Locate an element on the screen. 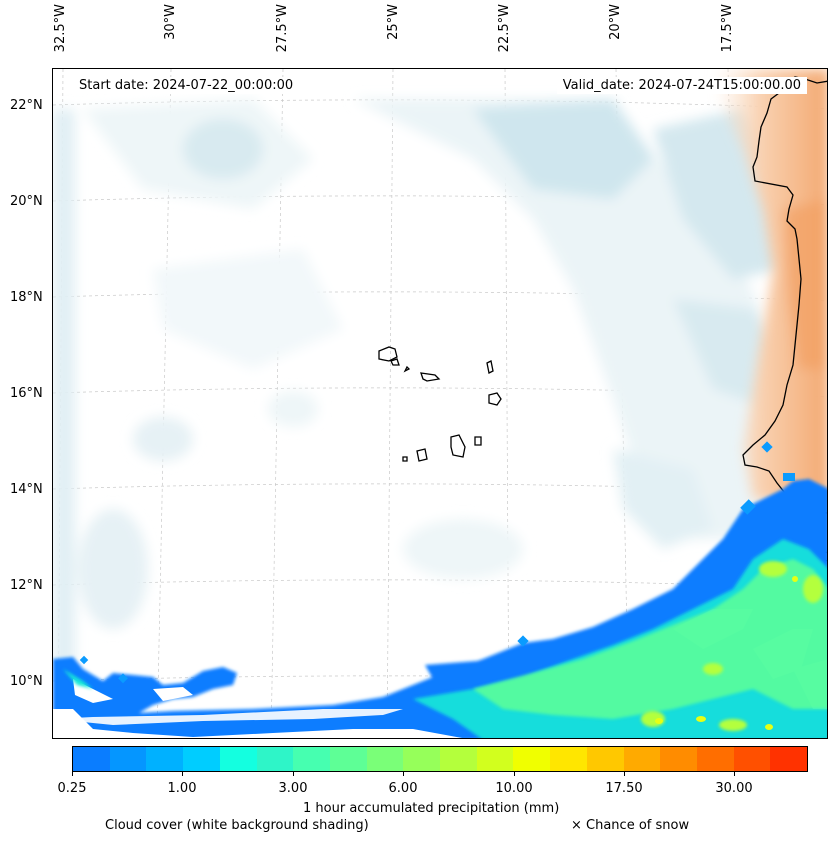  lon-label-25w: 25°W is located at coordinates (393, 22).